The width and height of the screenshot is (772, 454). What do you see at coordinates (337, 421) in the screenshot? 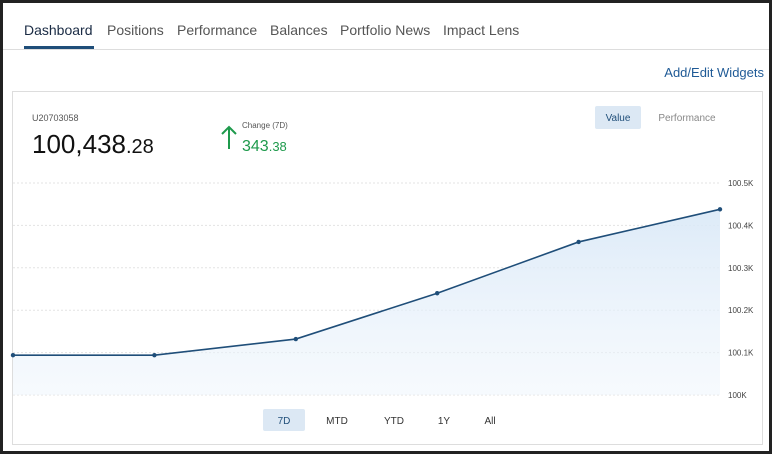
I see `range-button: MTD` at bounding box center [337, 421].